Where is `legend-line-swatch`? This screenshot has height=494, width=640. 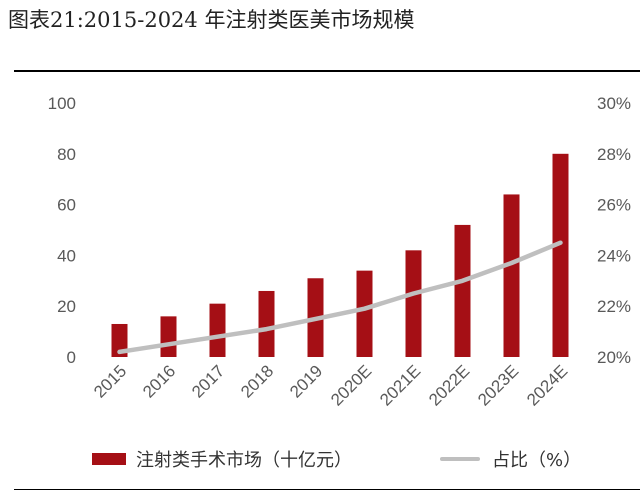
legend-line-swatch is located at coordinates (460, 459).